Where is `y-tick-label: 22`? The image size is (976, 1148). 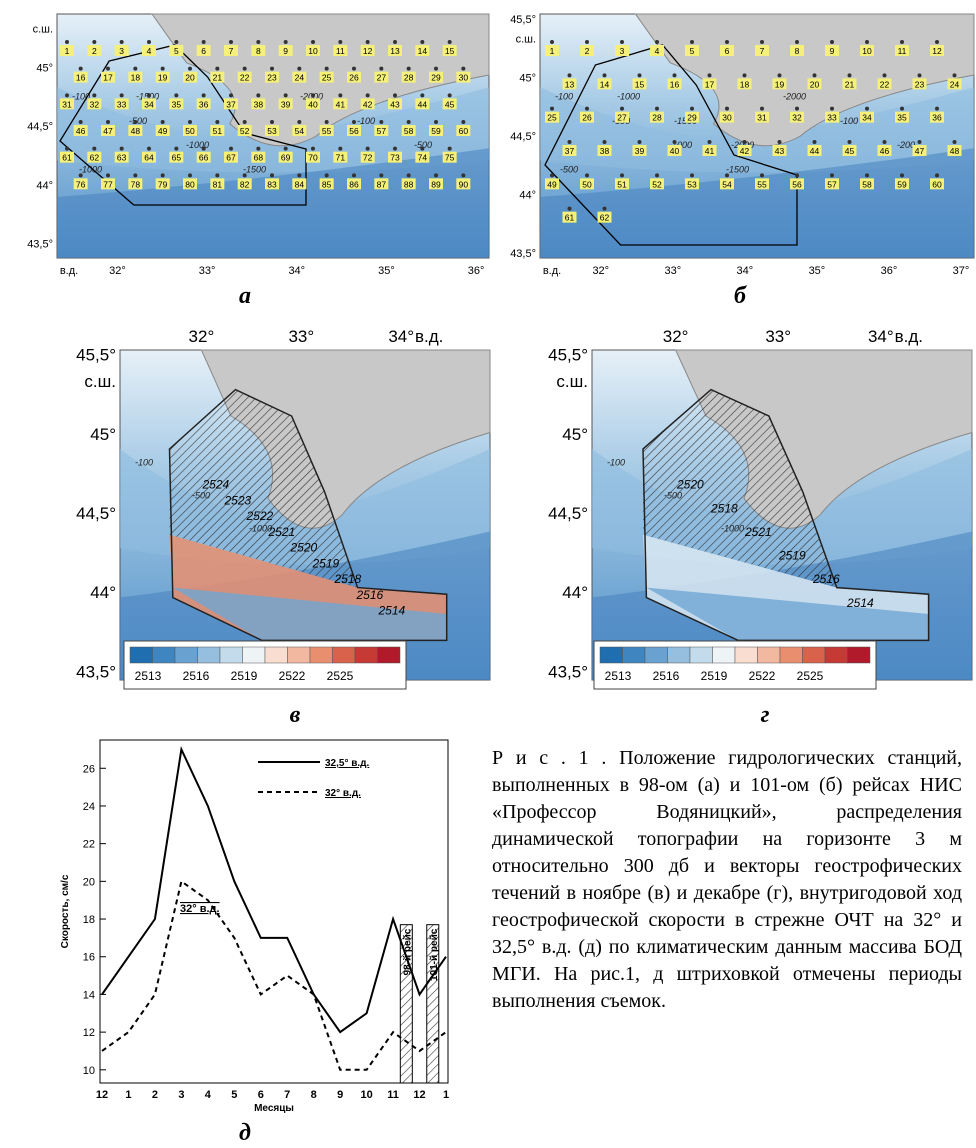 y-tick-label: 22 is located at coordinates (89, 845).